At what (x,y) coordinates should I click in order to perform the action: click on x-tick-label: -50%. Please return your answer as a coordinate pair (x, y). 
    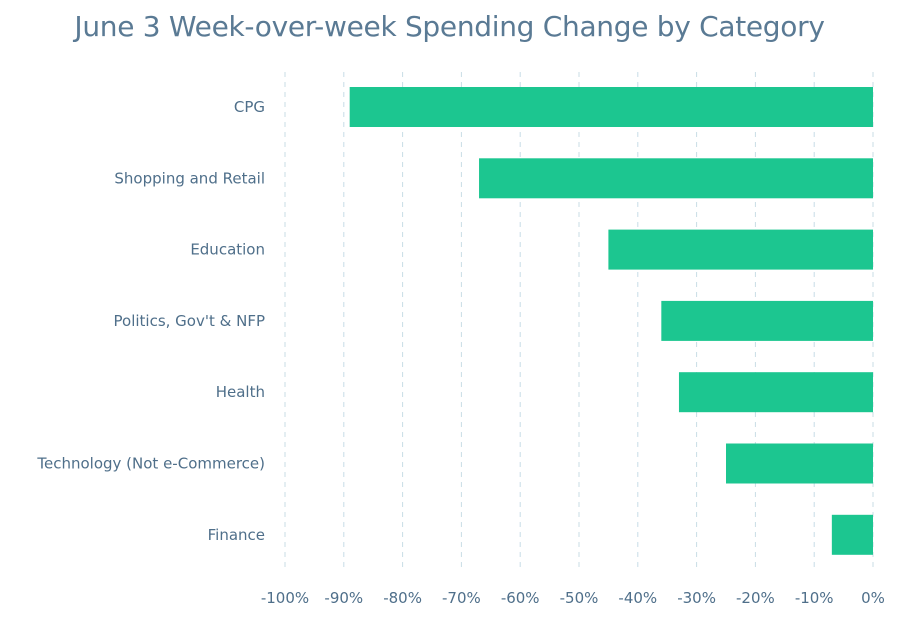
    Looking at the image, I should click on (579, 598).